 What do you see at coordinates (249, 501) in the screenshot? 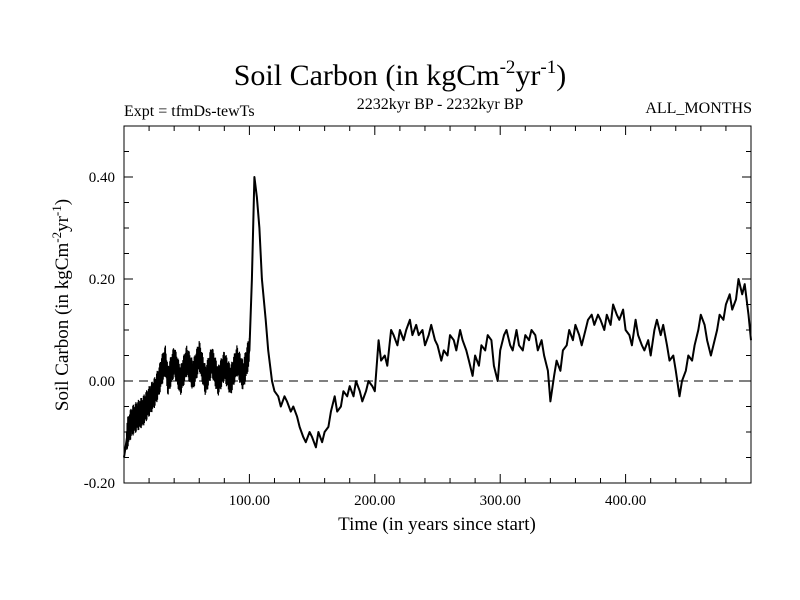
I see `x-tick-label: 100.00` at bounding box center [249, 501].